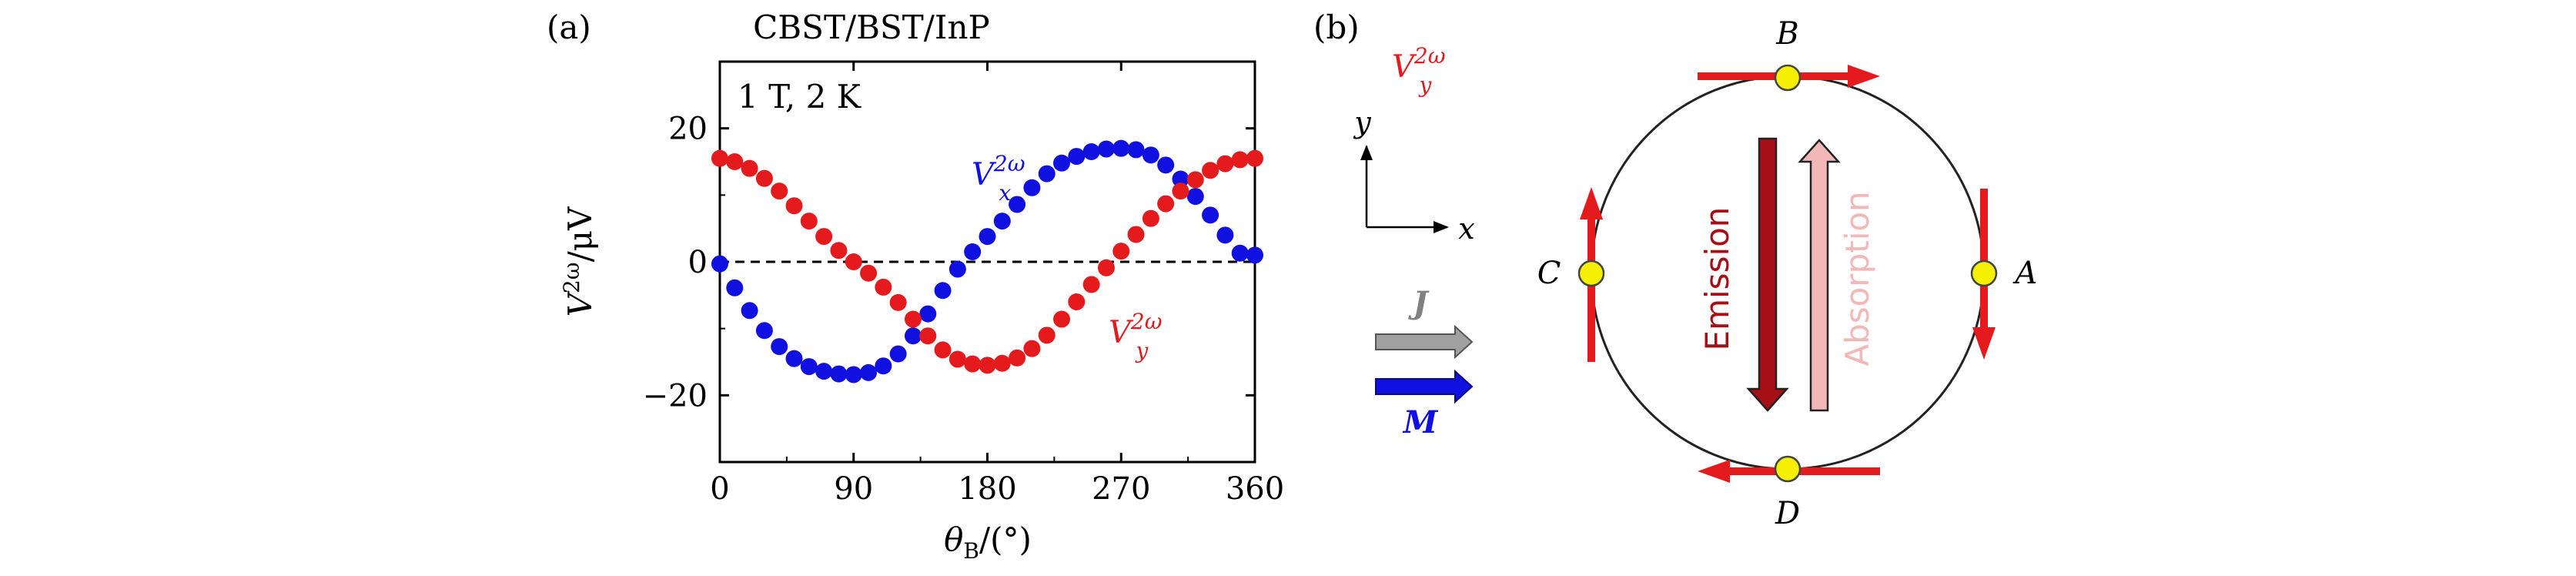 The width and height of the screenshot is (2576, 576). I want to click on point-b-marker, so click(1788, 78).